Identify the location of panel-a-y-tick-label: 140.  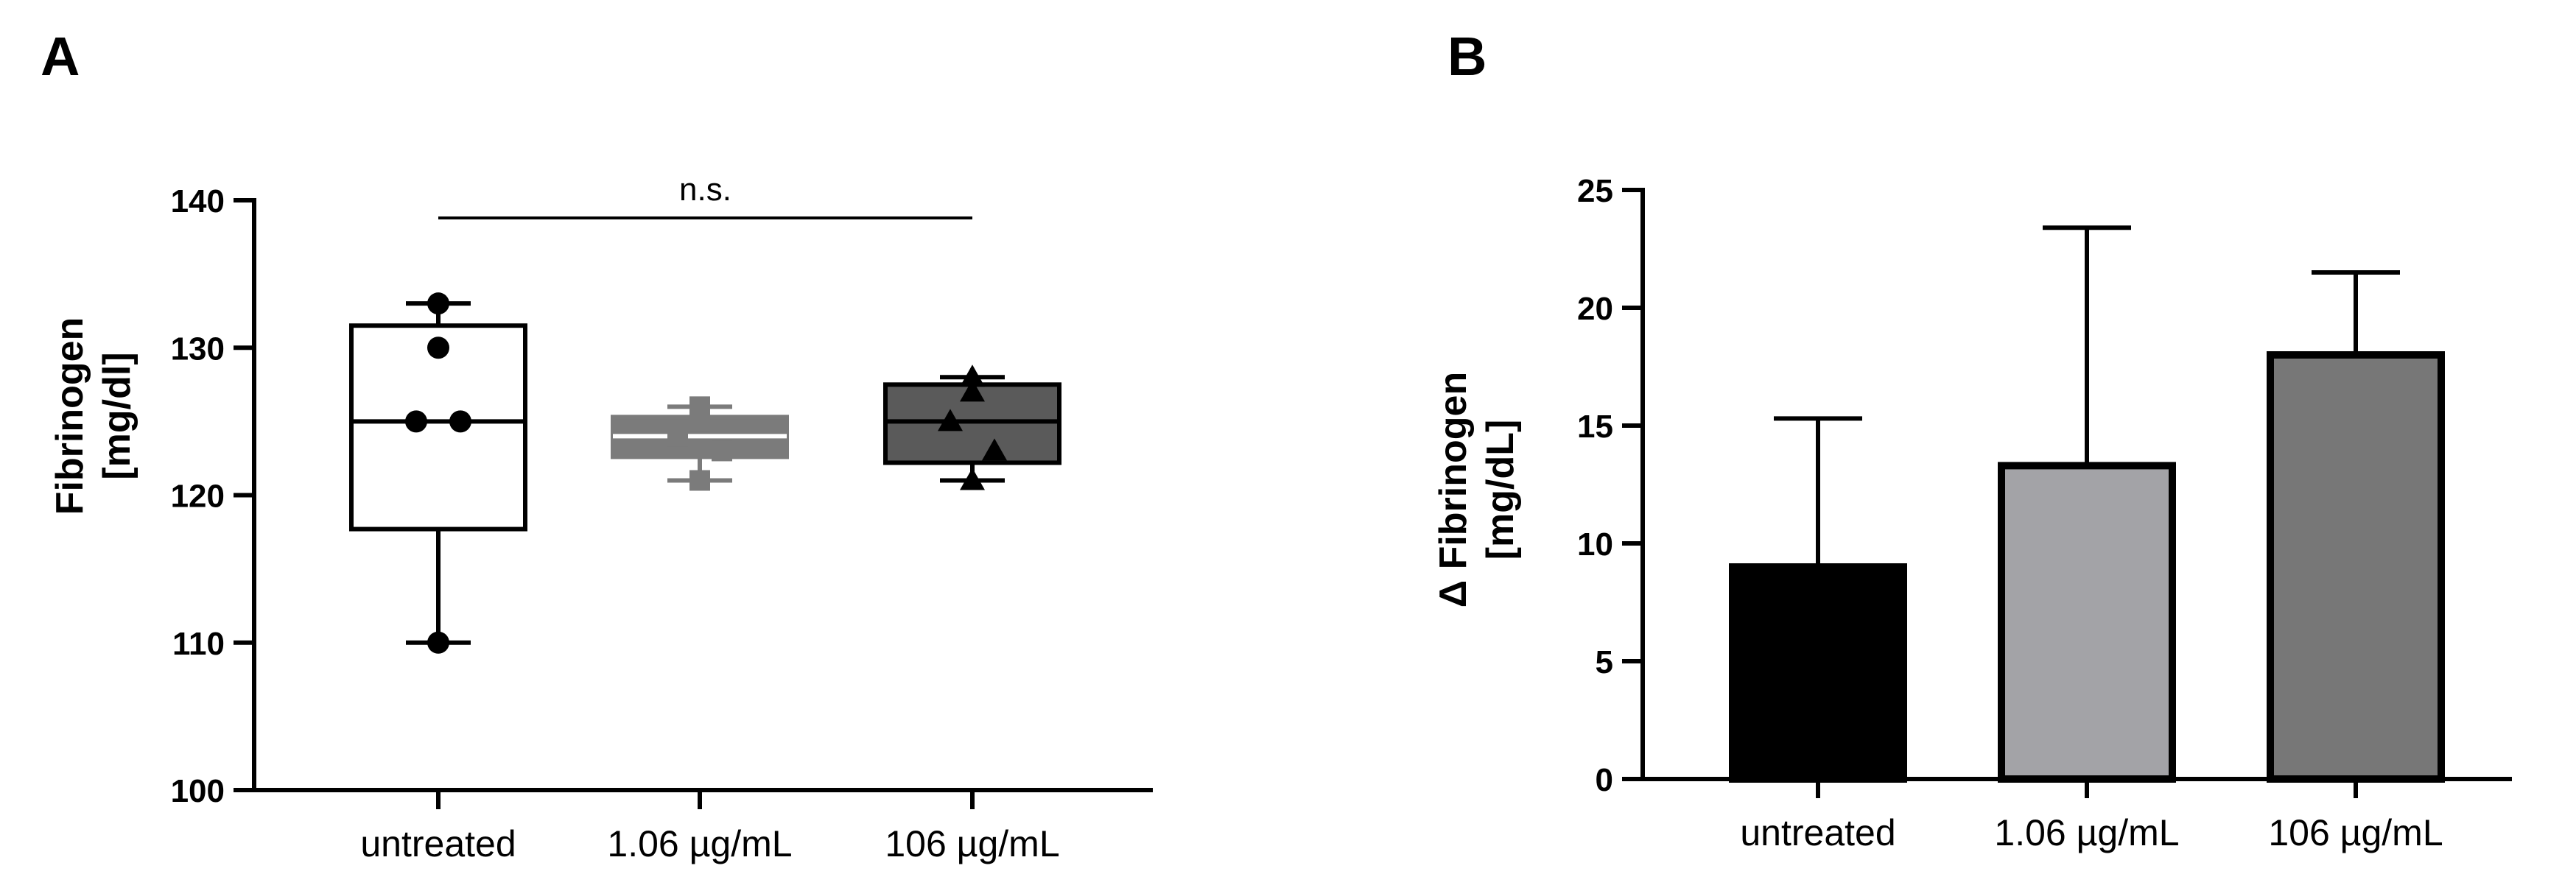
(198, 201).